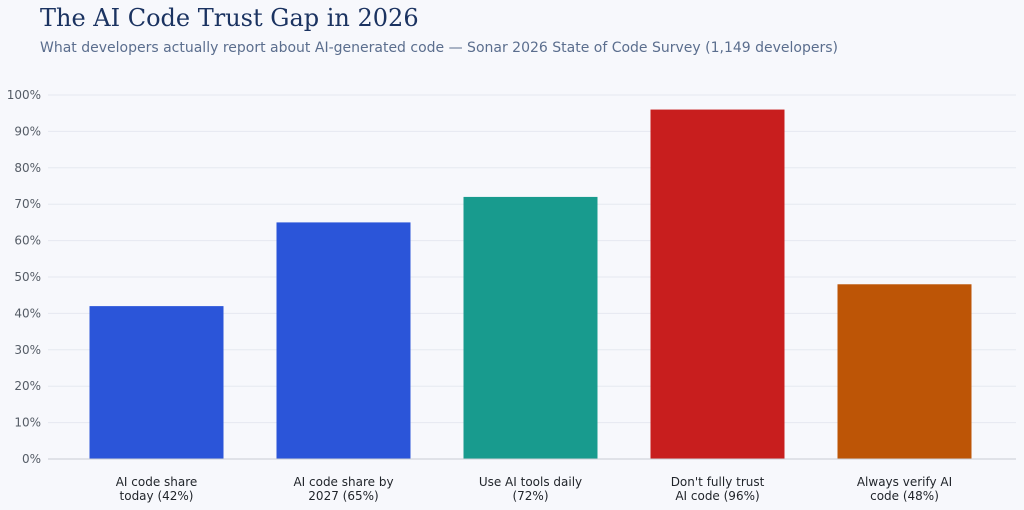 The image size is (1024, 510). I want to click on chart-title: The AI Code Trust Gap in 2026, so click(229, 18).